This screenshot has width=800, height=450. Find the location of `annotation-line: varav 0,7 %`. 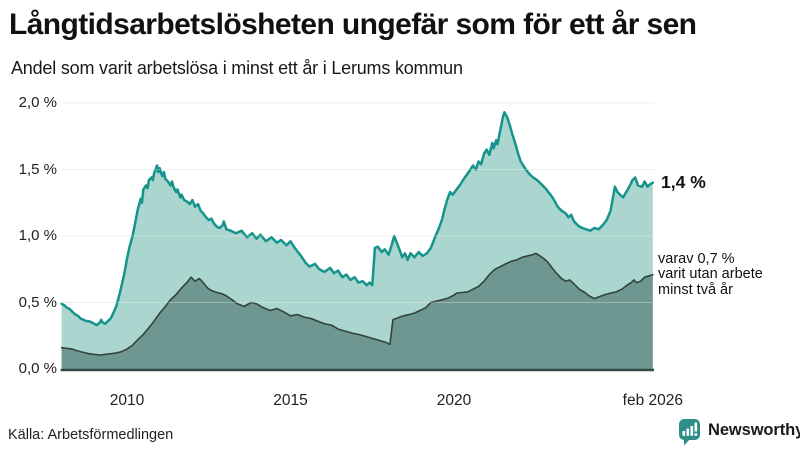

annotation-line: varav 0,7 % is located at coordinates (696, 258).